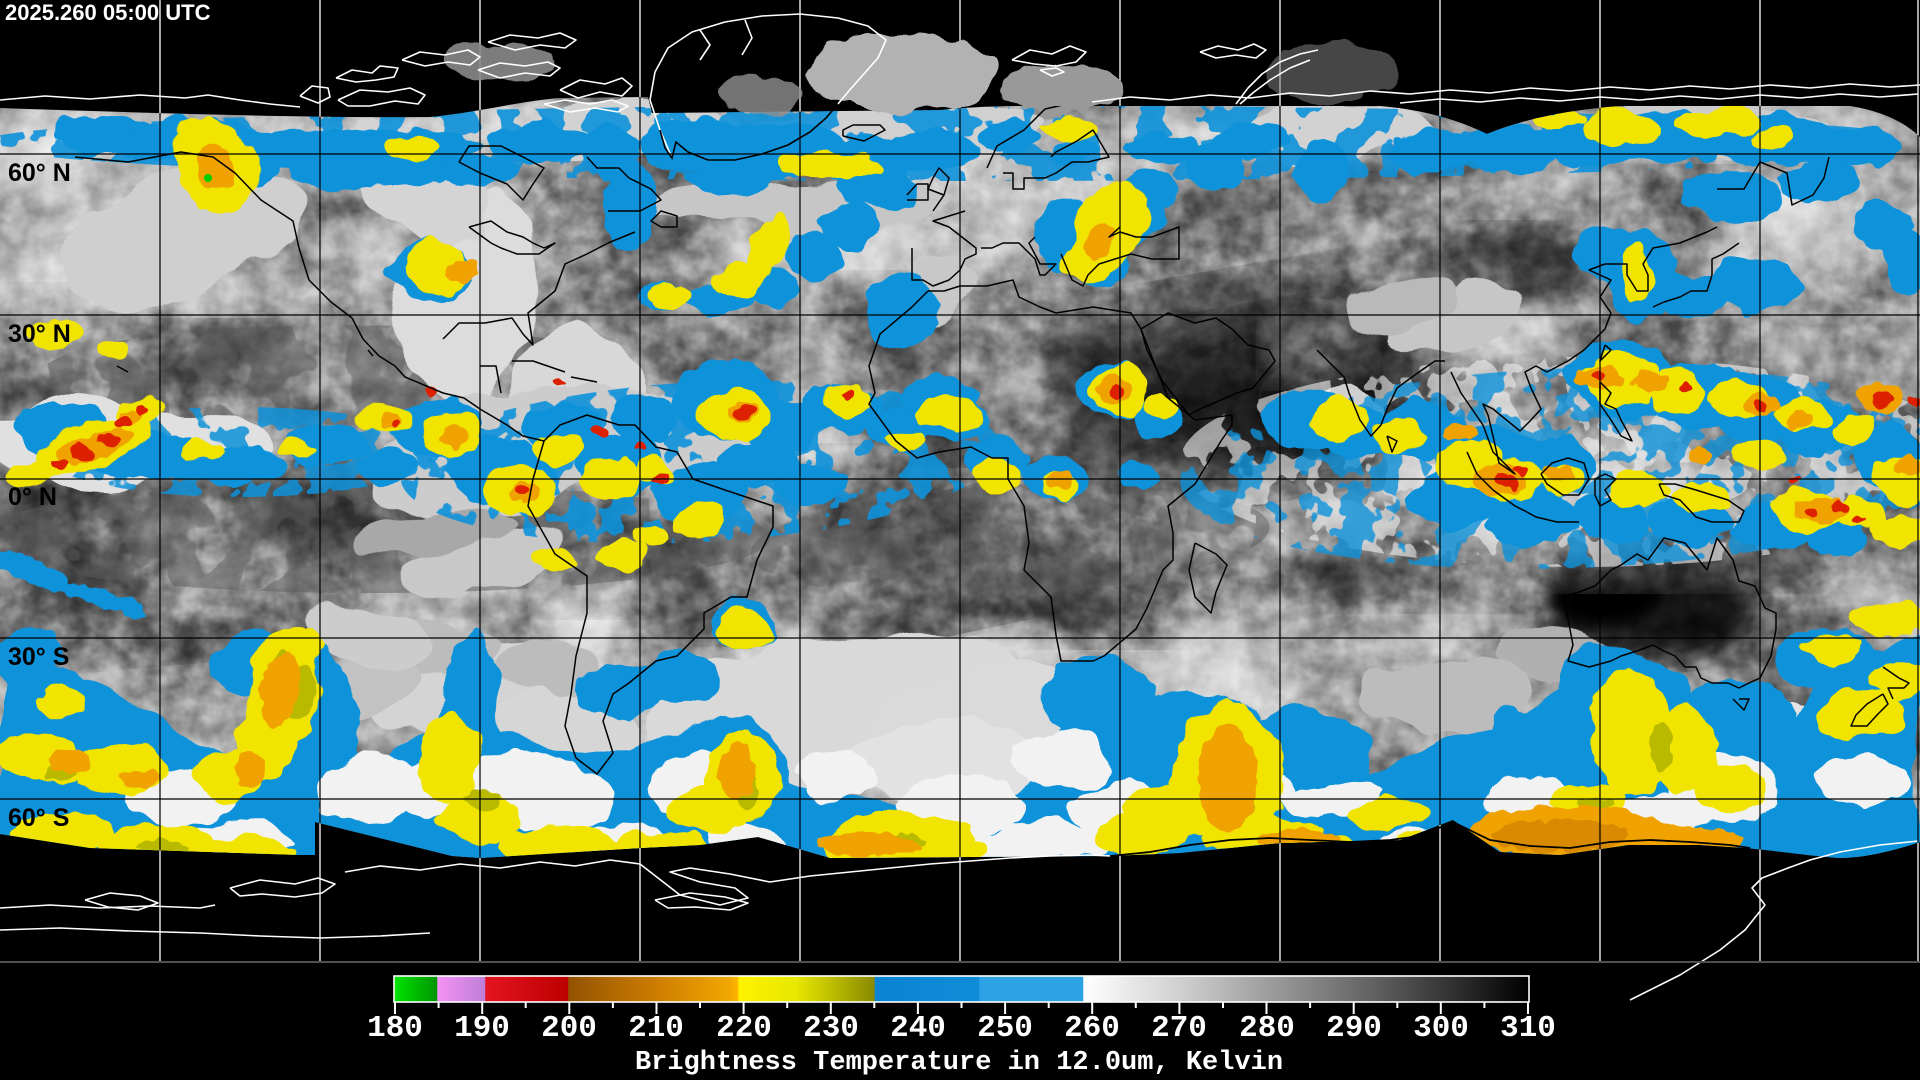  What do you see at coordinates (1354, 1028) in the screenshot?
I see `svg-text: 290` at bounding box center [1354, 1028].